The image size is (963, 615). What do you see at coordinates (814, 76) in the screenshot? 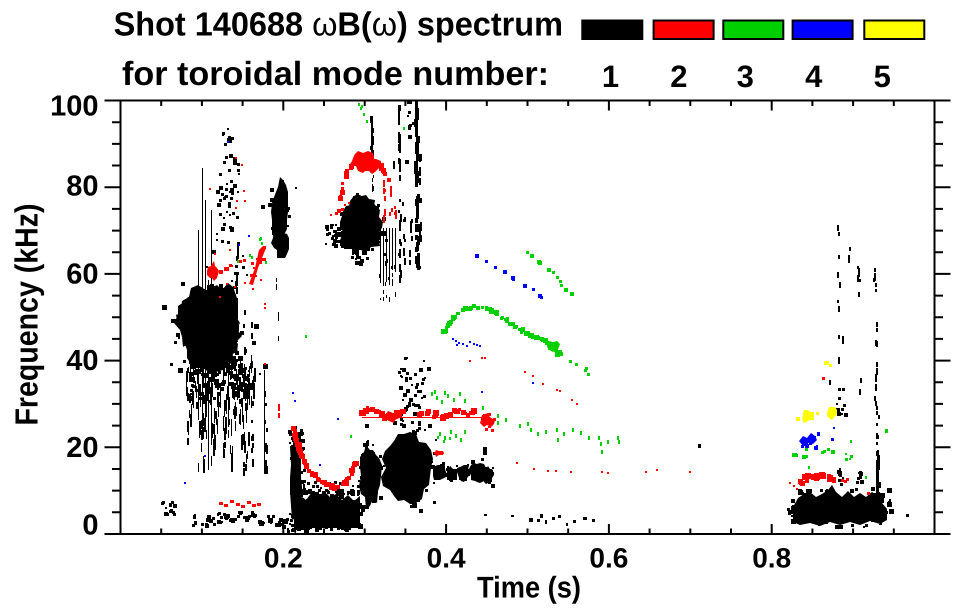
I see `svg-text: 4` at bounding box center [814, 76].